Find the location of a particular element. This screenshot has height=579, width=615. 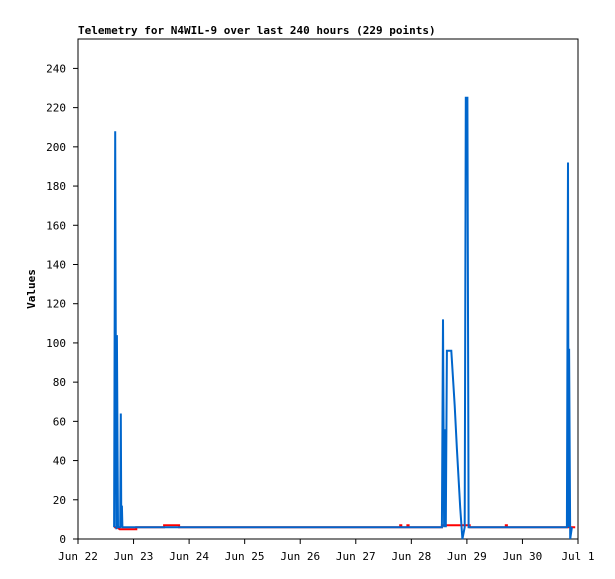

y-tick-label: 180 is located at coordinates (56, 186).